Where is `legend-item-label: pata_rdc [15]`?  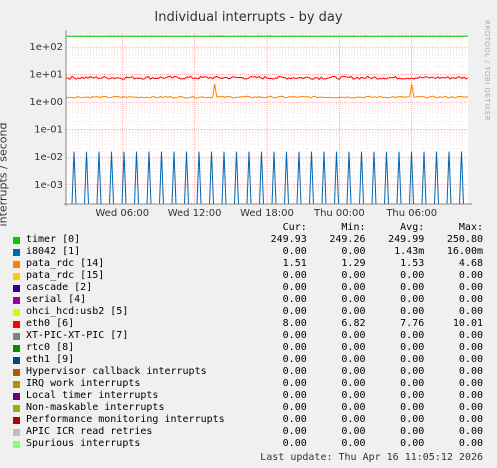 legend-item-label: pata_rdc [15] is located at coordinates (130, 276).